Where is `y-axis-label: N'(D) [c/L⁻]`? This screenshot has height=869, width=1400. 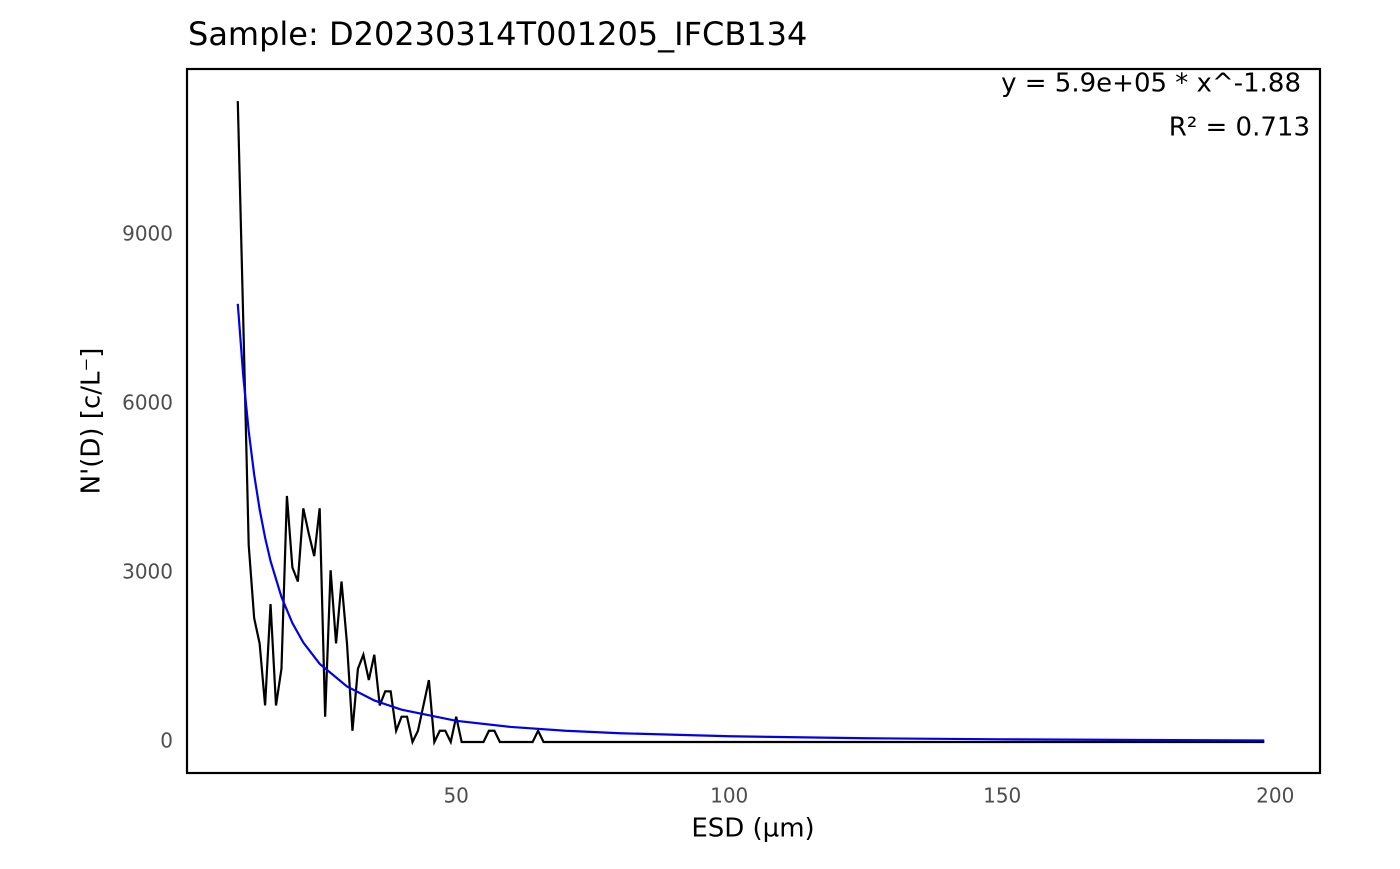 y-axis-label: N'(D) [c/L⁻] is located at coordinates (92, 421).